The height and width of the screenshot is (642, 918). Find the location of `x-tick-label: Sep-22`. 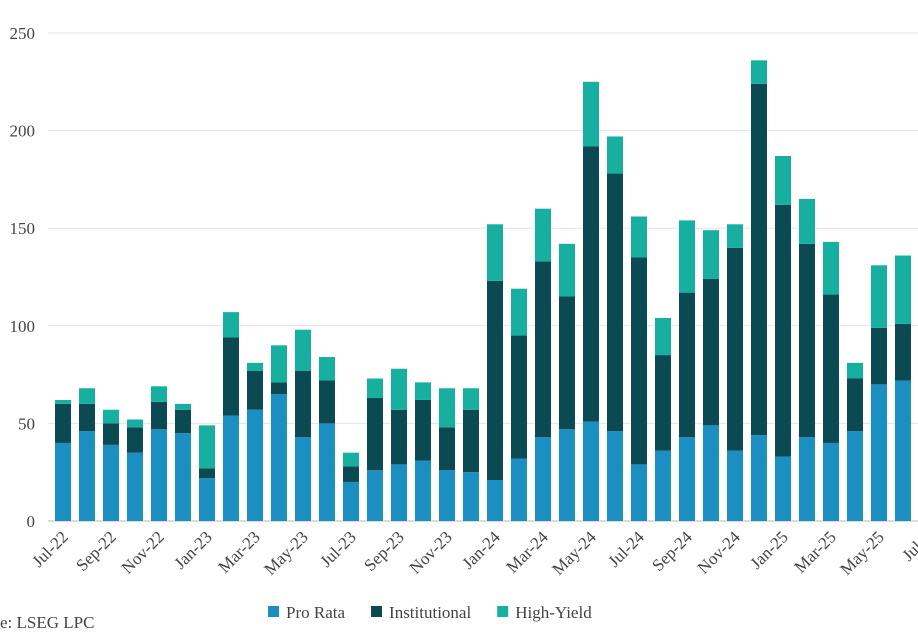

x-tick-label: Sep-22 is located at coordinates (95, 550).